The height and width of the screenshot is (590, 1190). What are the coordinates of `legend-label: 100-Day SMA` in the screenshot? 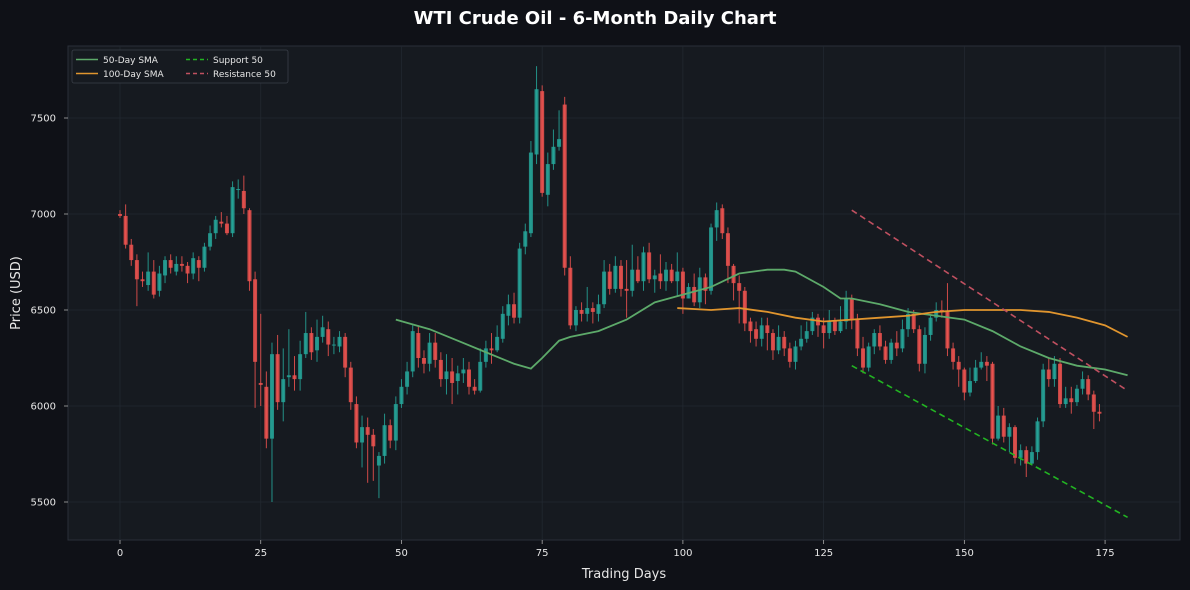 It's located at (134, 75).